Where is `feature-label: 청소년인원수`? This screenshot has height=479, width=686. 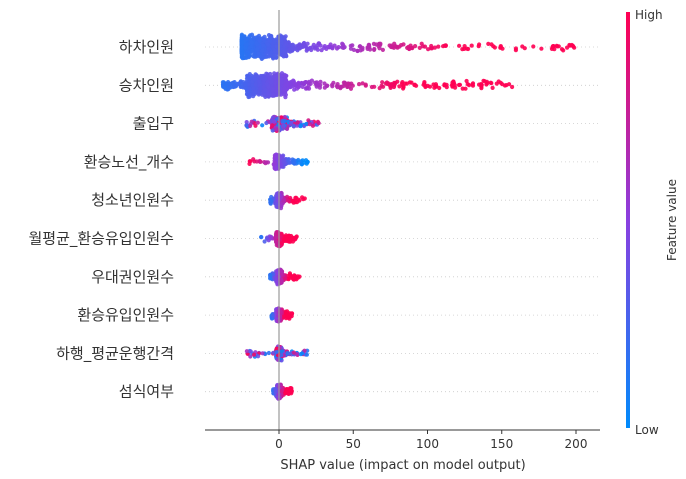 feature-label: 청소년인원수 is located at coordinates (132, 200).